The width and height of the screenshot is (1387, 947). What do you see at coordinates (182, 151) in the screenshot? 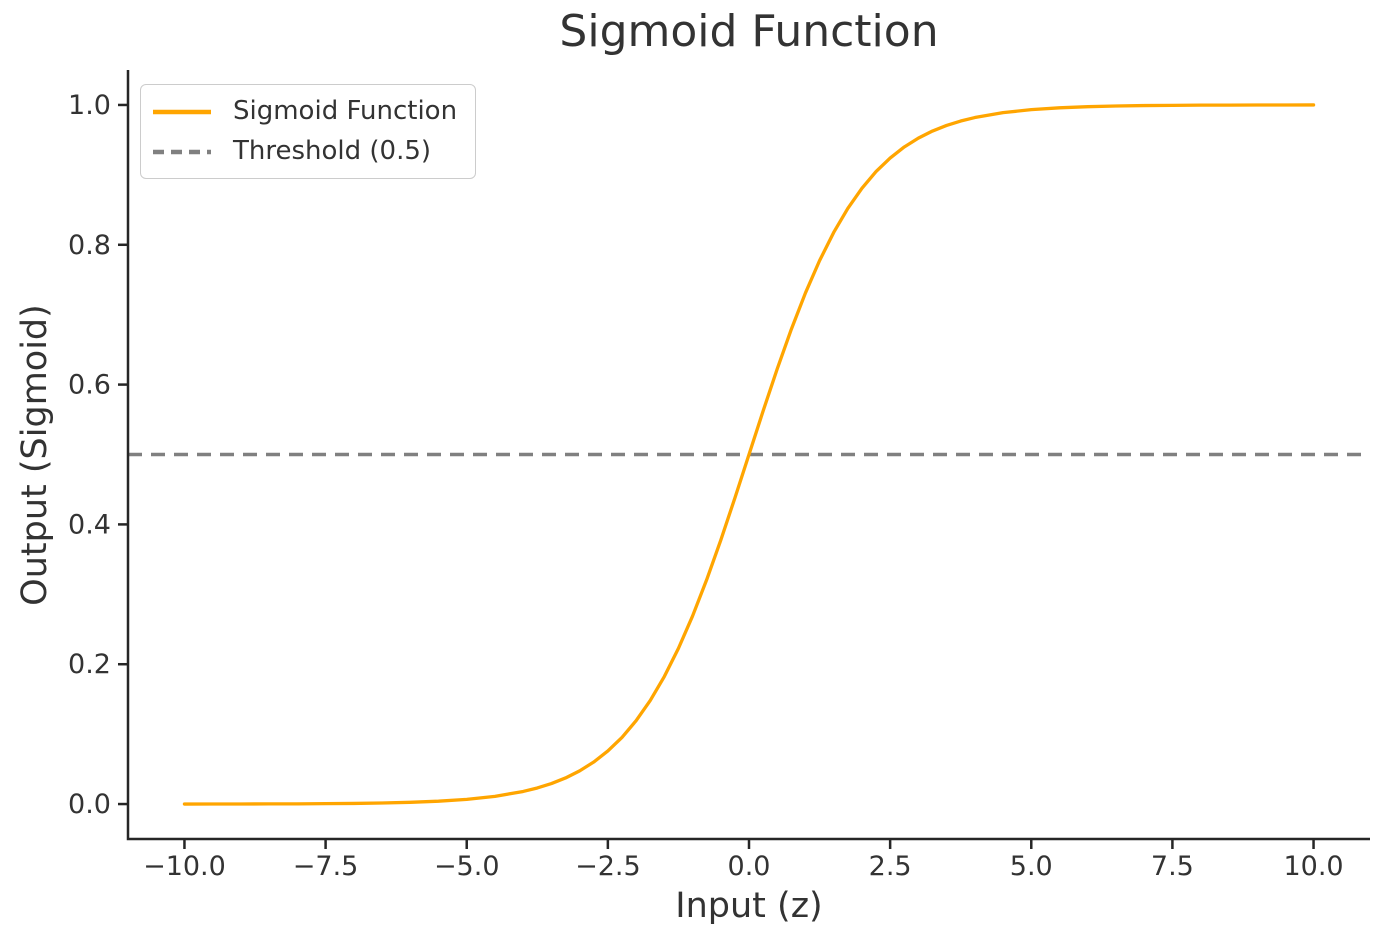
I see `threshold-line-swatch-icon` at bounding box center [182, 151].